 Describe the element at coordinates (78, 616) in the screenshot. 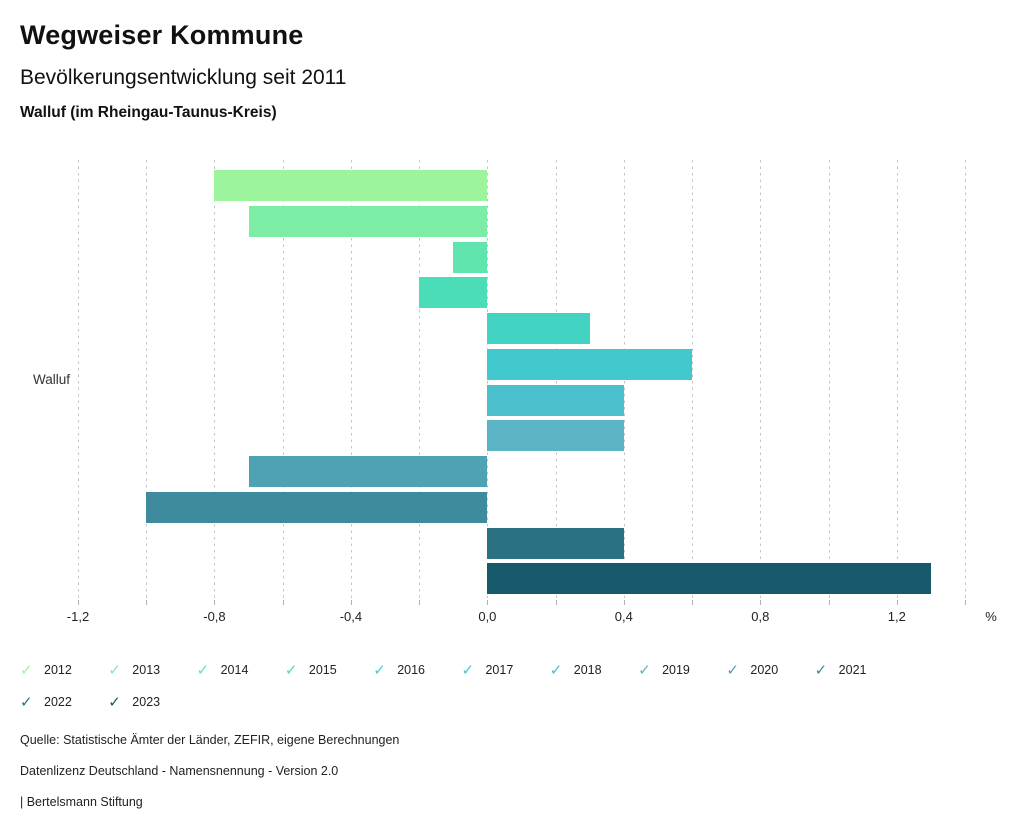

I see `x-axis-tick-label: -1,2` at that location.